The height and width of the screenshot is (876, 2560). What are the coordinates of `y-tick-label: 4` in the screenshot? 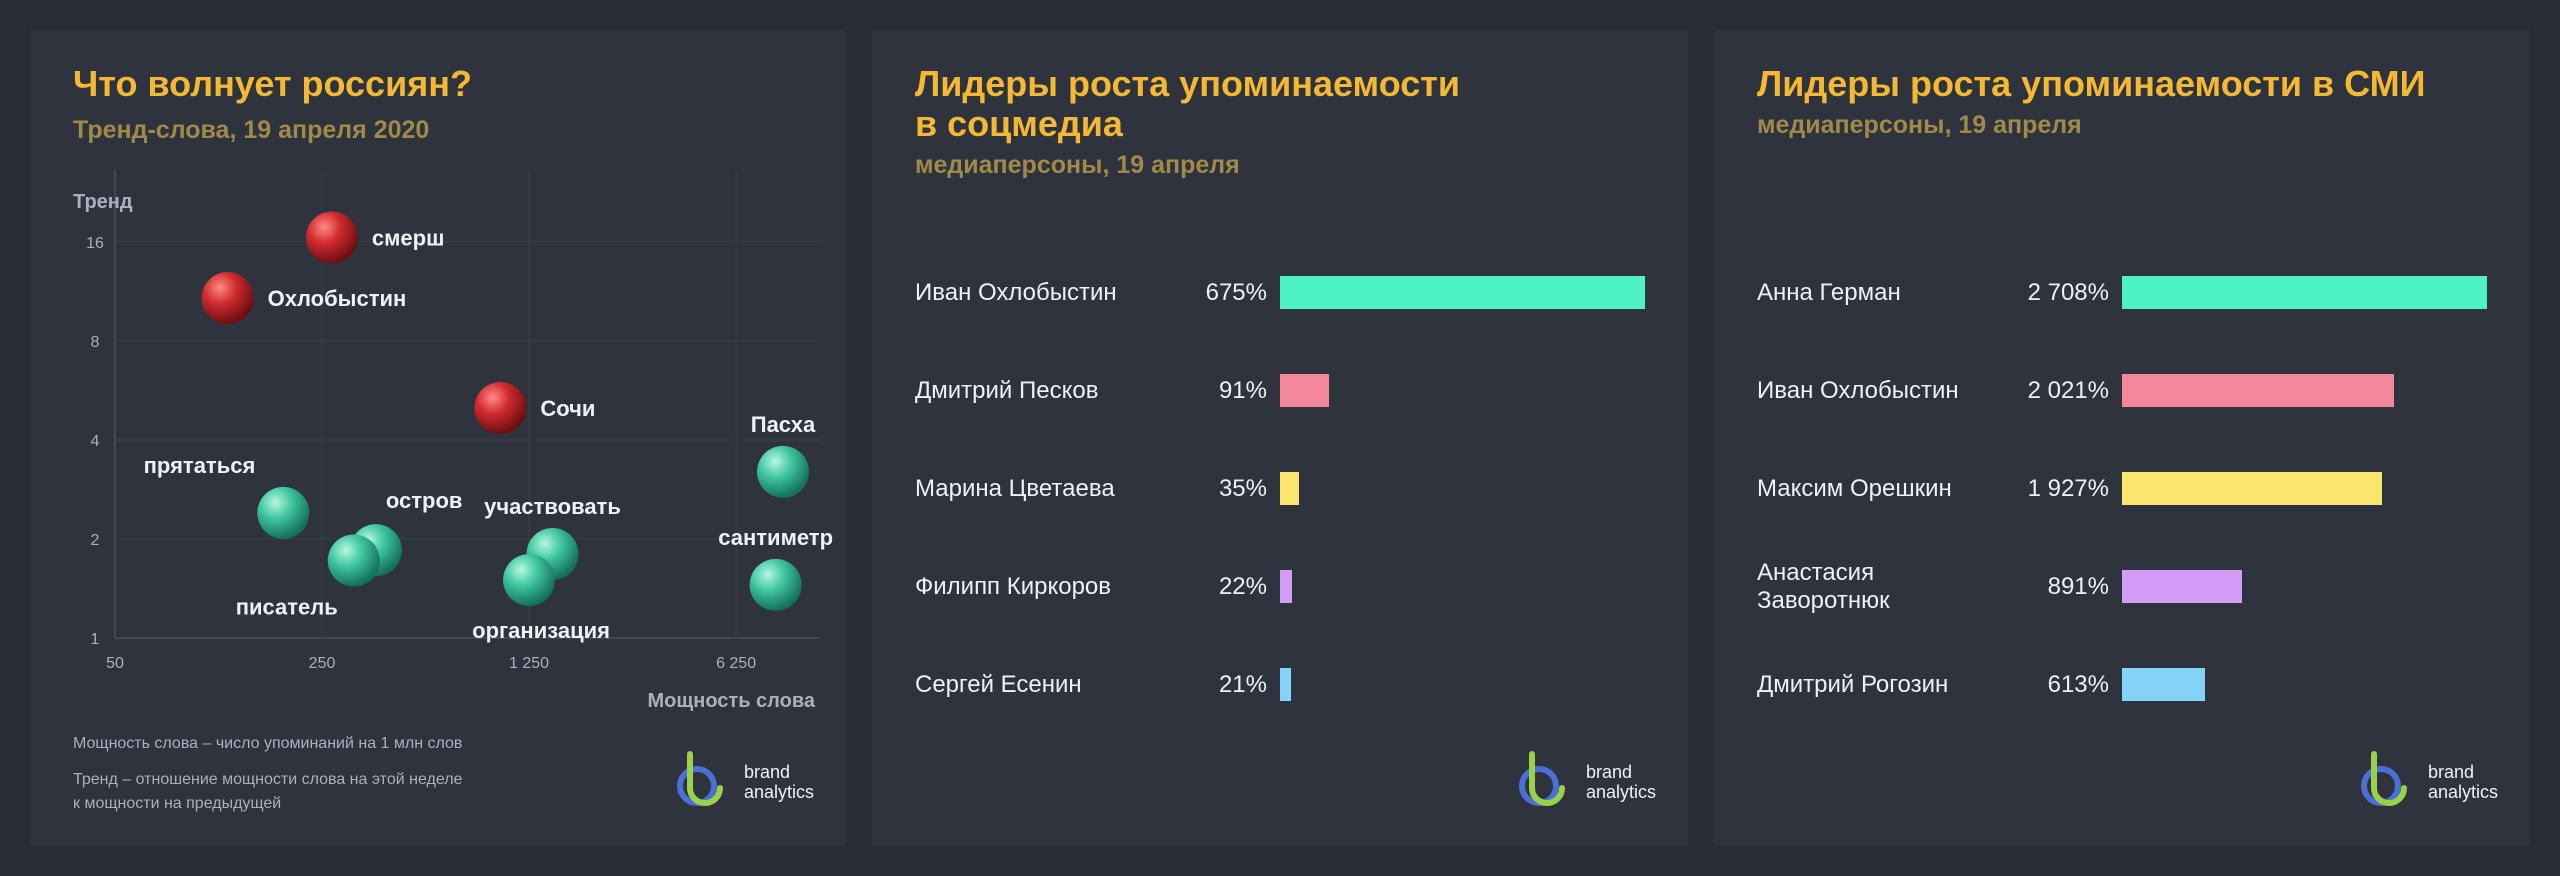 It's located at (95, 441).